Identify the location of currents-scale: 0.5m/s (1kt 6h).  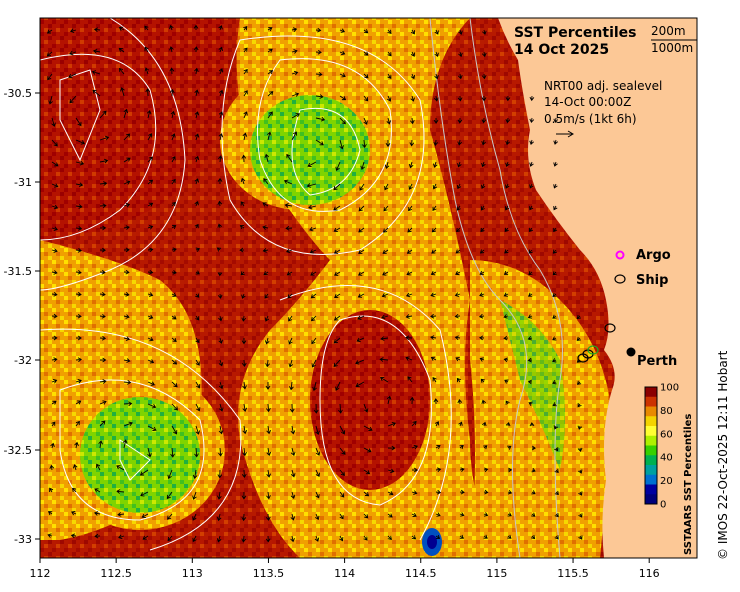
(590, 119).